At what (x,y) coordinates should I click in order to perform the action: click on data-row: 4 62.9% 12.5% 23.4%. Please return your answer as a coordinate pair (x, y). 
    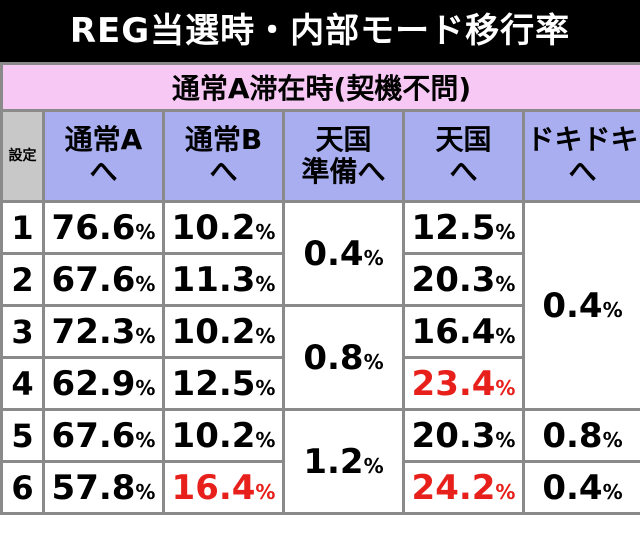
    Looking at the image, I should click on (320, 383).